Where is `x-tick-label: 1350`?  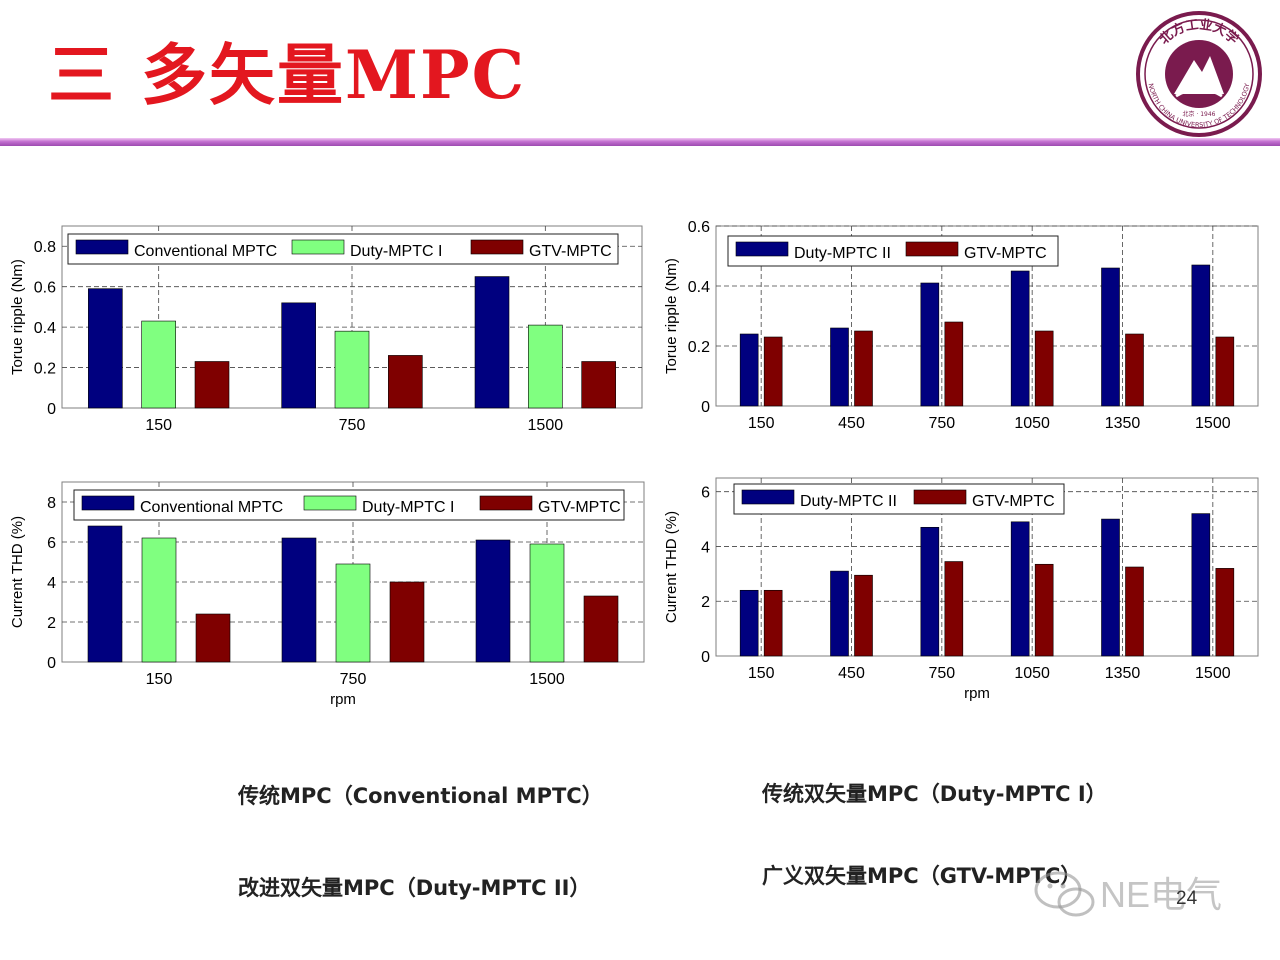
x-tick-label: 1350 is located at coordinates (1123, 673).